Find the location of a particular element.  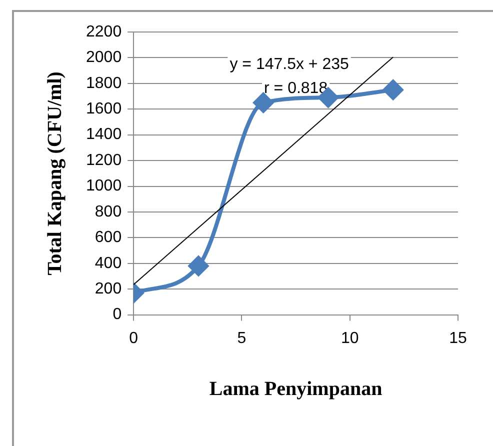

x-tick-label: 0 is located at coordinates (133, 338).